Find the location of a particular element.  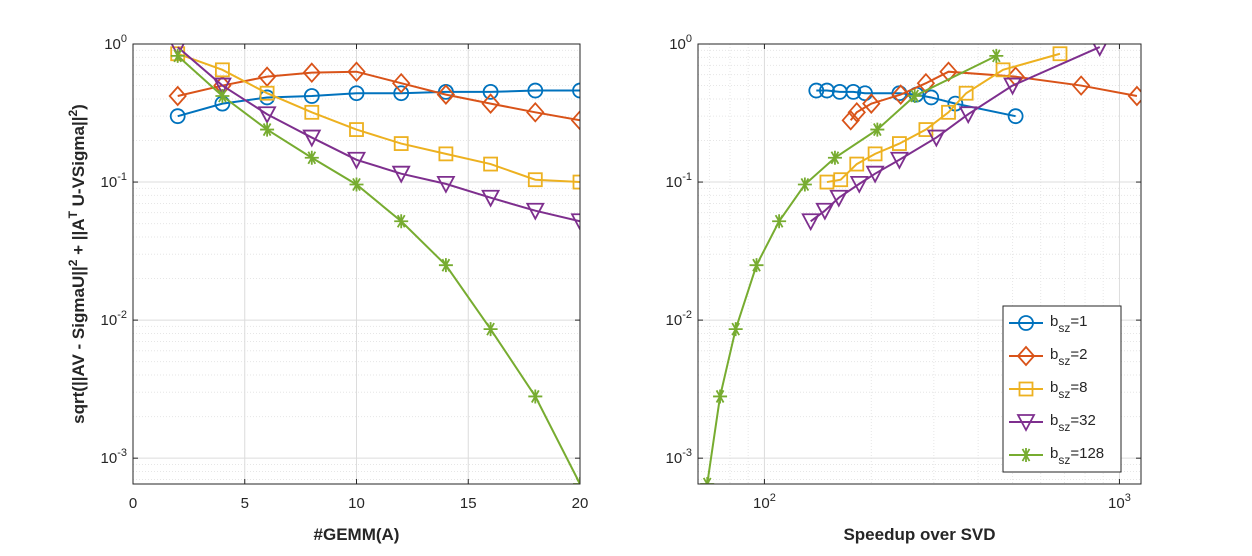

x-tick-label: 10 is located at coordinates (356, 503).